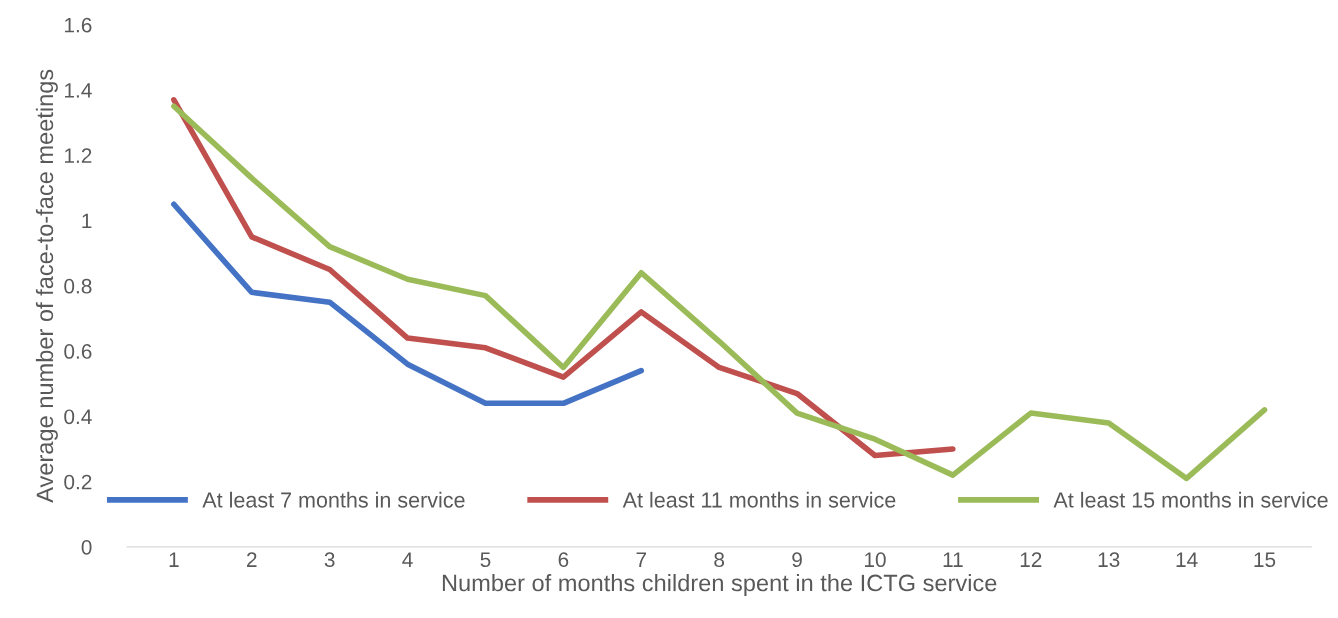  Describe the element at coordinates (797, 560) in the screenshot. I see `x-tick-label: 9` at that location.